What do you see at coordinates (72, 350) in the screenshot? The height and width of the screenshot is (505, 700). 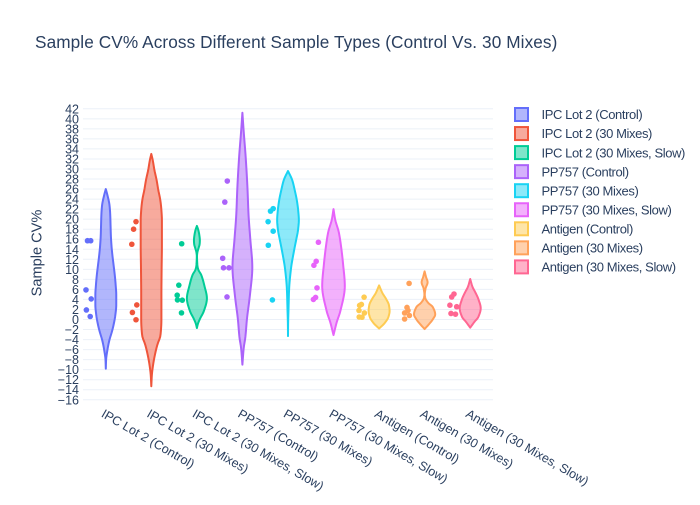 I see `svg-text: −6` at bounding box center [72, 350].